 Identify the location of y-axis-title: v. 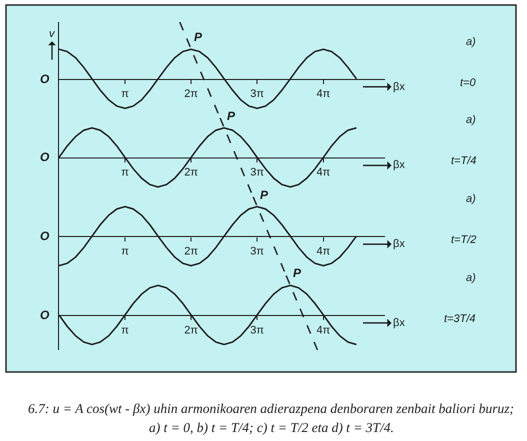
(52, 34).